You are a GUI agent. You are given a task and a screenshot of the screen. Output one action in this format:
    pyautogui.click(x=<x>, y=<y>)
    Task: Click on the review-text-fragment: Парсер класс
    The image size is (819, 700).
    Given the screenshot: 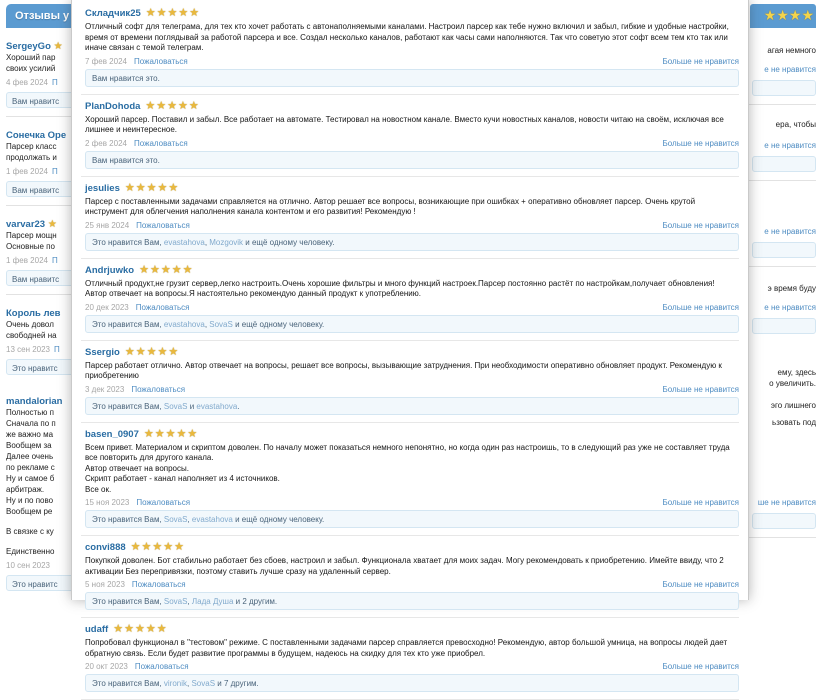 What is the action you would take?
    pyautogui.click(x=31, y=146)
    